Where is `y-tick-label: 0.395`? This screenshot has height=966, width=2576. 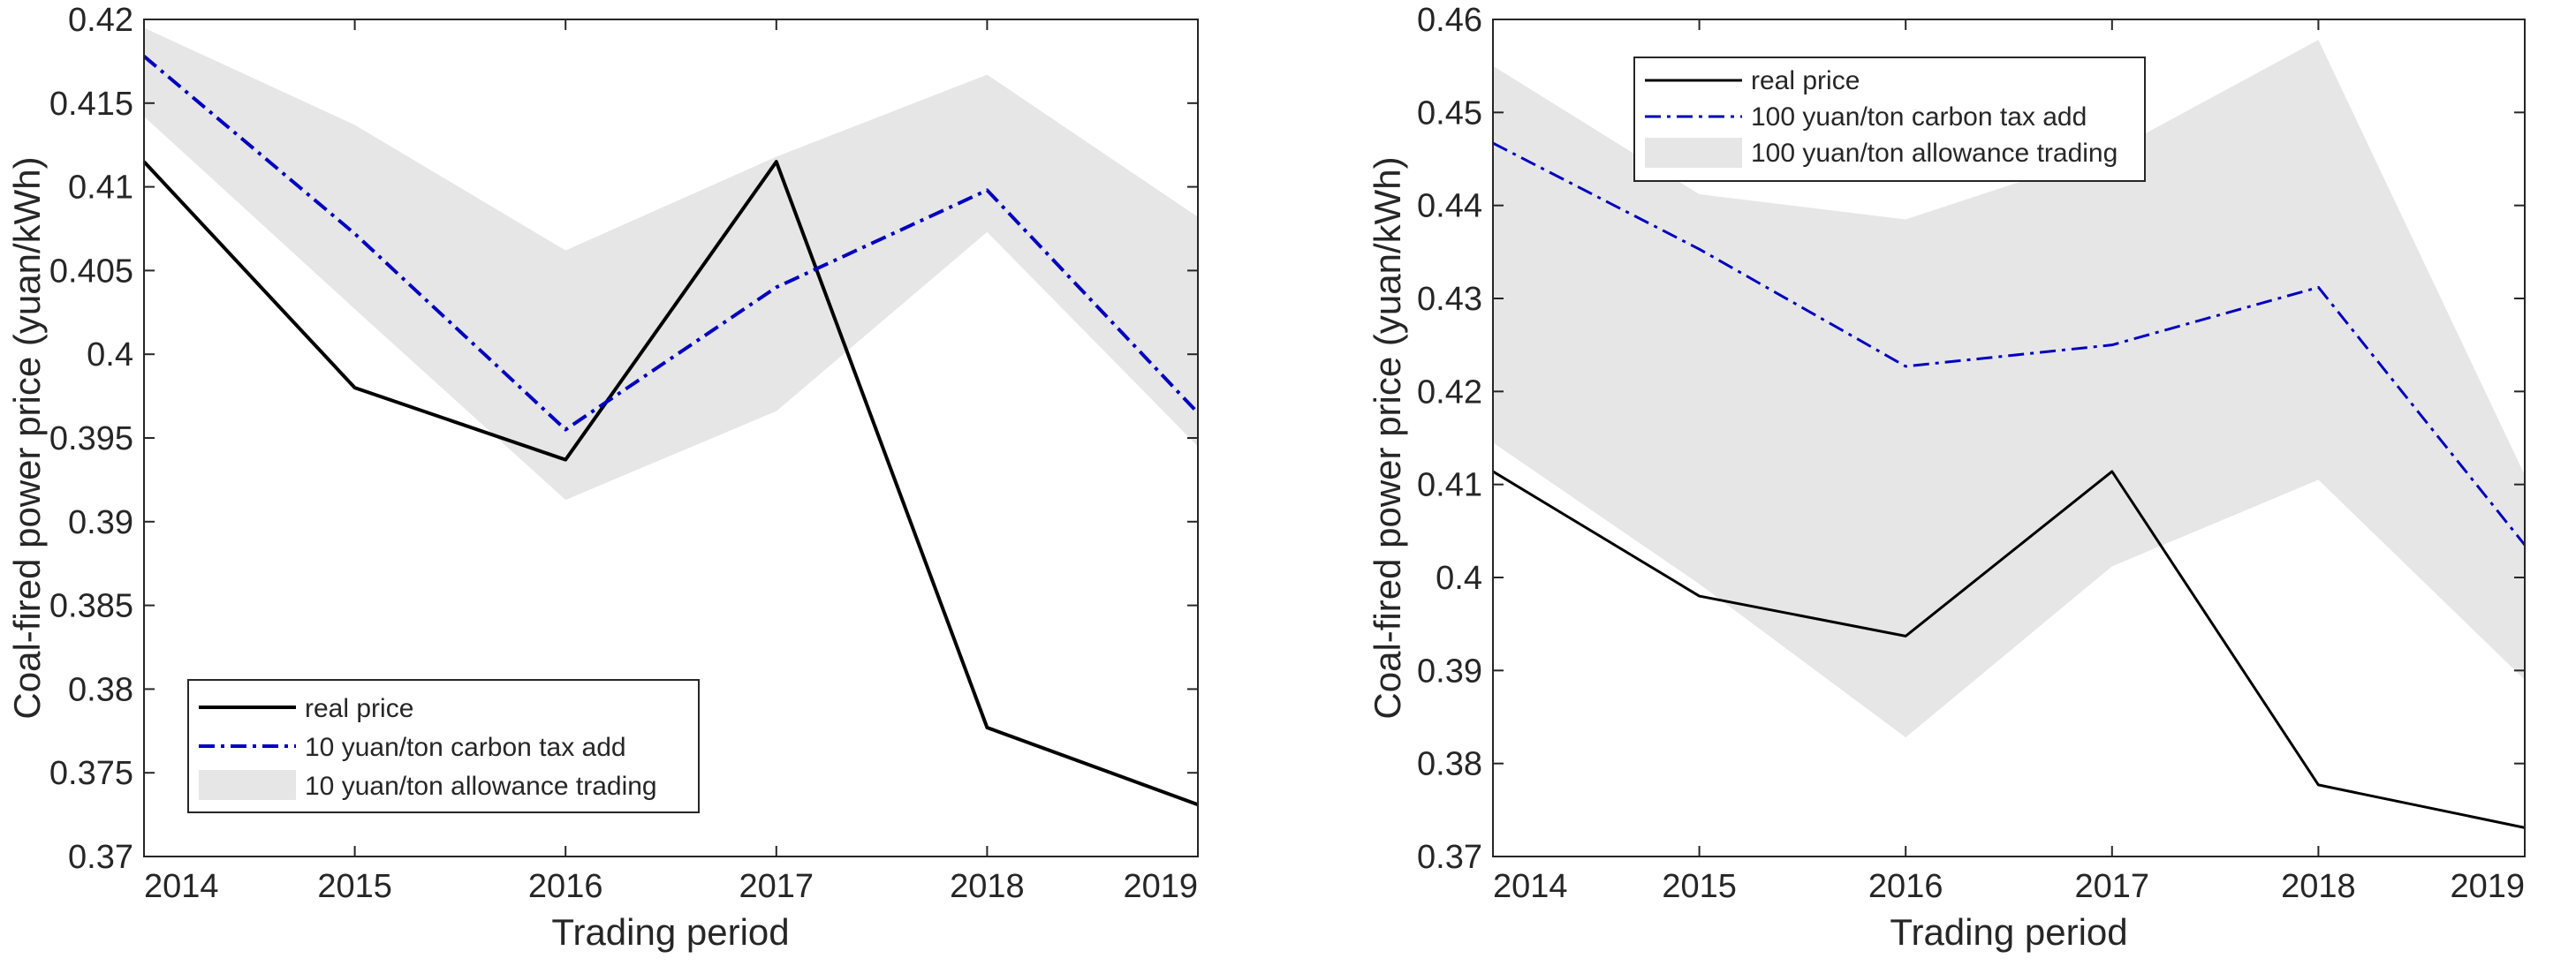 y-tick-label: 0.395 is located at coordinates (91, 438).